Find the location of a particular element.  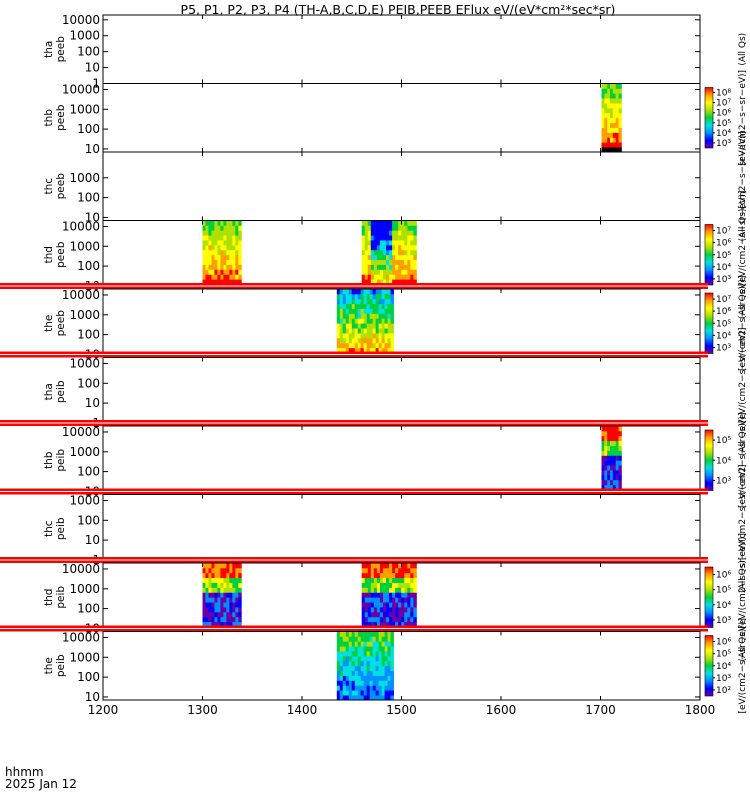

colorbar-label: 10³ is located at coordinates (723, 679).